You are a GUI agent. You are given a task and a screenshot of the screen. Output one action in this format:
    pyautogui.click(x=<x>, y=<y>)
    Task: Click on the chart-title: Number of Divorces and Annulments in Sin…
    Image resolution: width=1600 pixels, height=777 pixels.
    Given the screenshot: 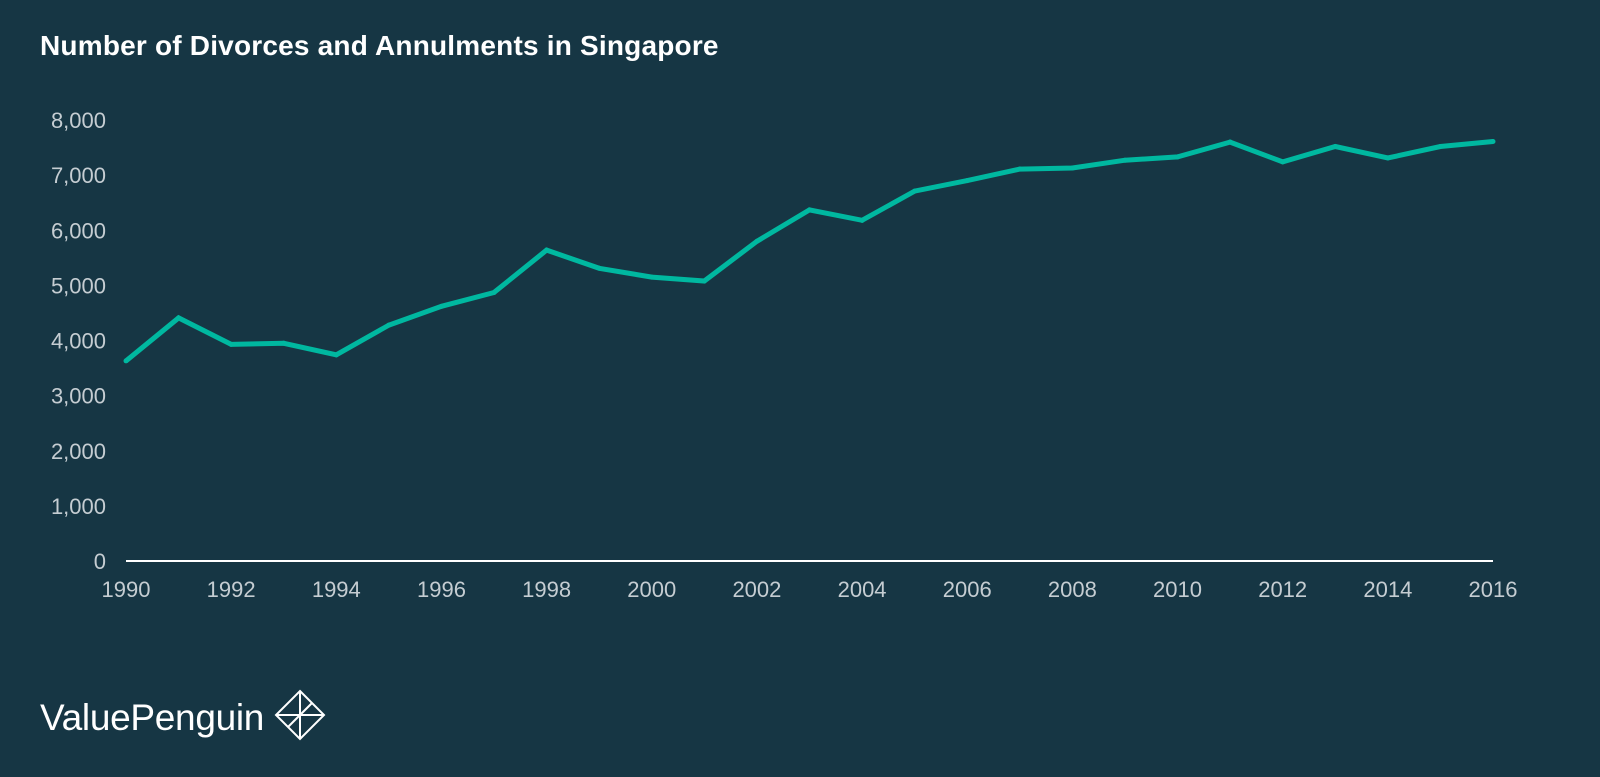 What is the action you would take?
    pyautogui.click(x=379, y=45)
    